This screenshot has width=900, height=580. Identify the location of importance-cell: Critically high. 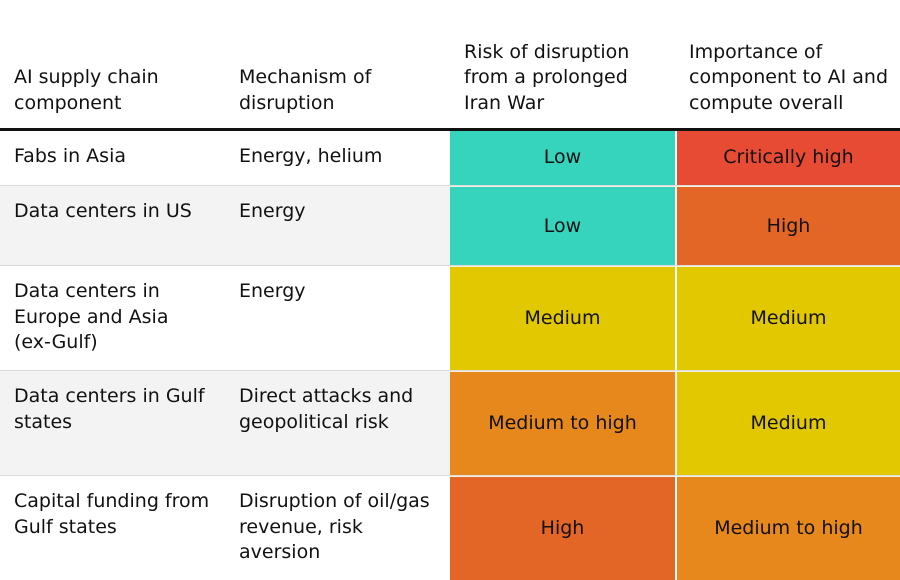
(788, 158).